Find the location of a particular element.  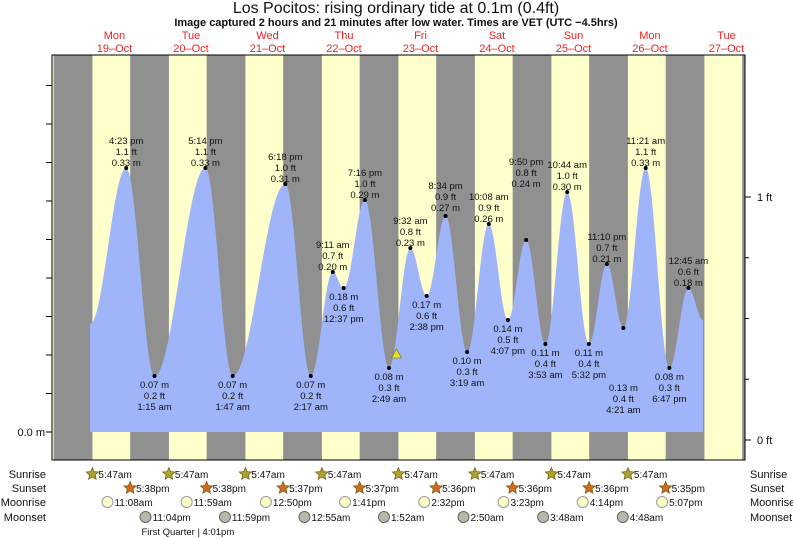

extreme-label: 11:10 pm0.7 ft0.21 m is located at coordinates (606, 248).